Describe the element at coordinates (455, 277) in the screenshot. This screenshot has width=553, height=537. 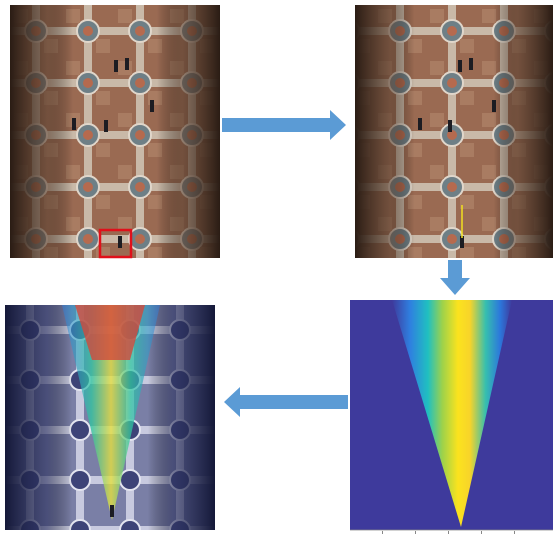
I see `arrow-down` at that location.